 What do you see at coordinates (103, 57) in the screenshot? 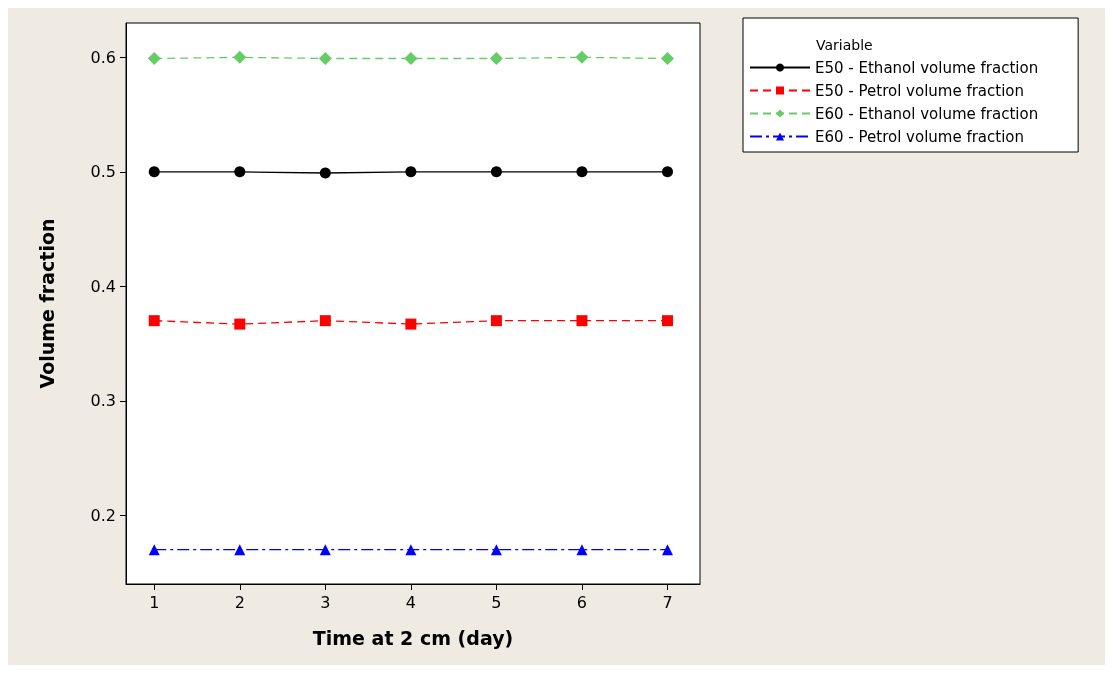
I see `y-tick-label: 0.6` at bounding box center [103, 57].